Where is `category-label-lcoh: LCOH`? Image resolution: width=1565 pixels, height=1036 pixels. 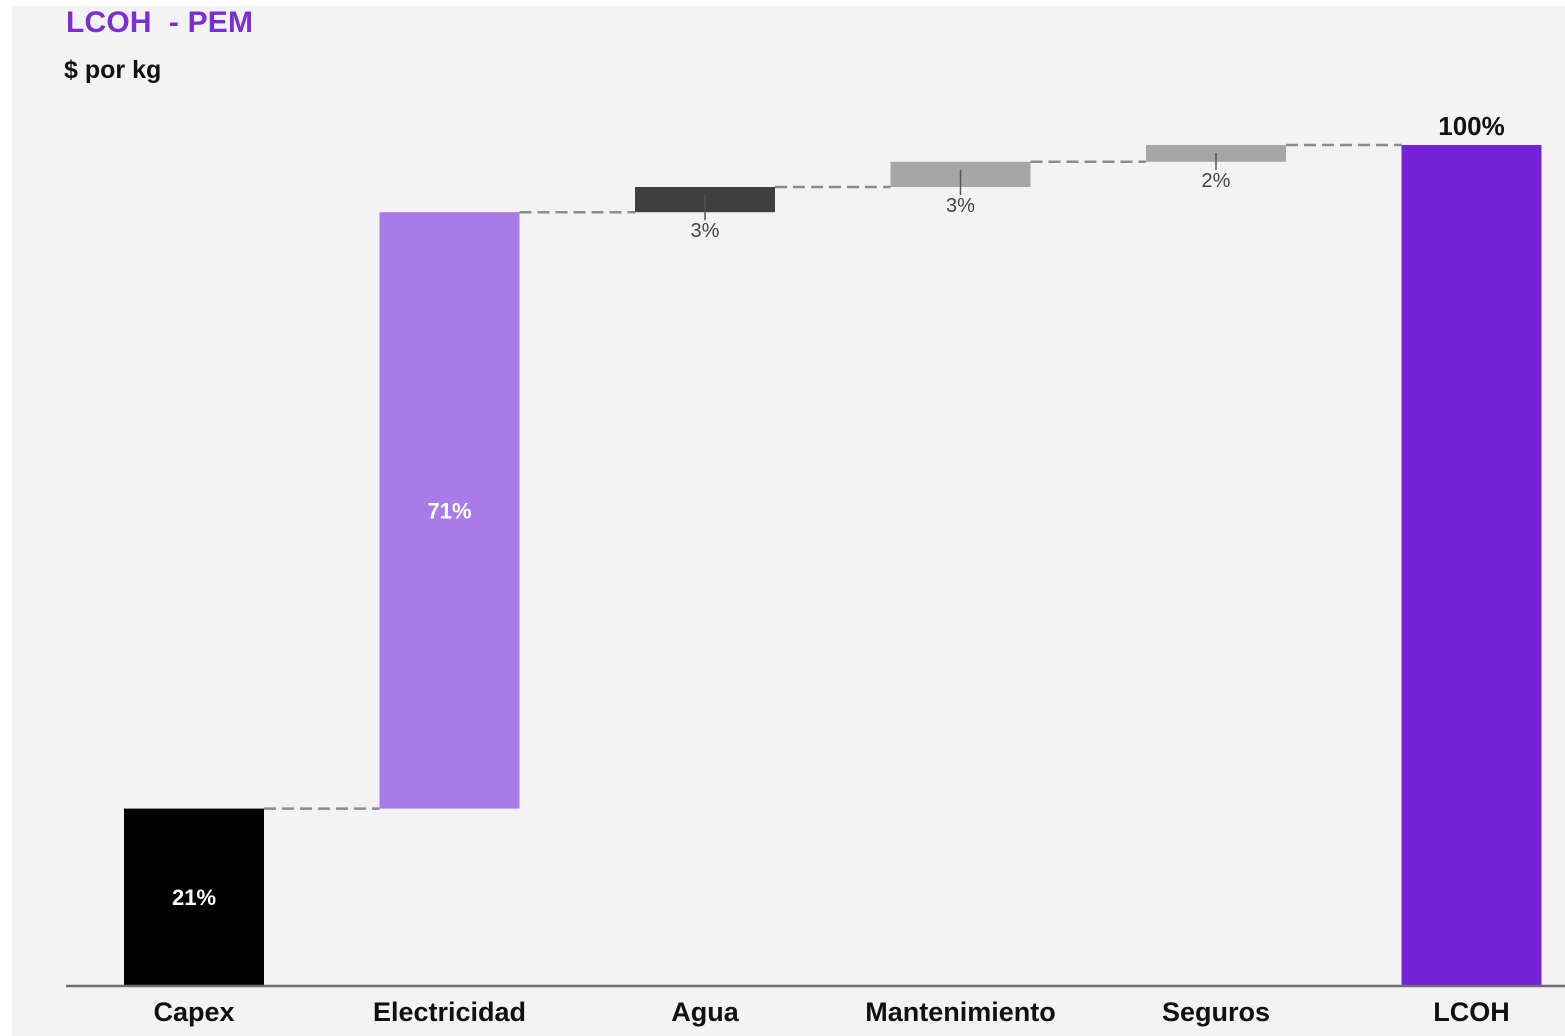 category-label-lcoh: LCOH is located at coordinates (1471, 1012).